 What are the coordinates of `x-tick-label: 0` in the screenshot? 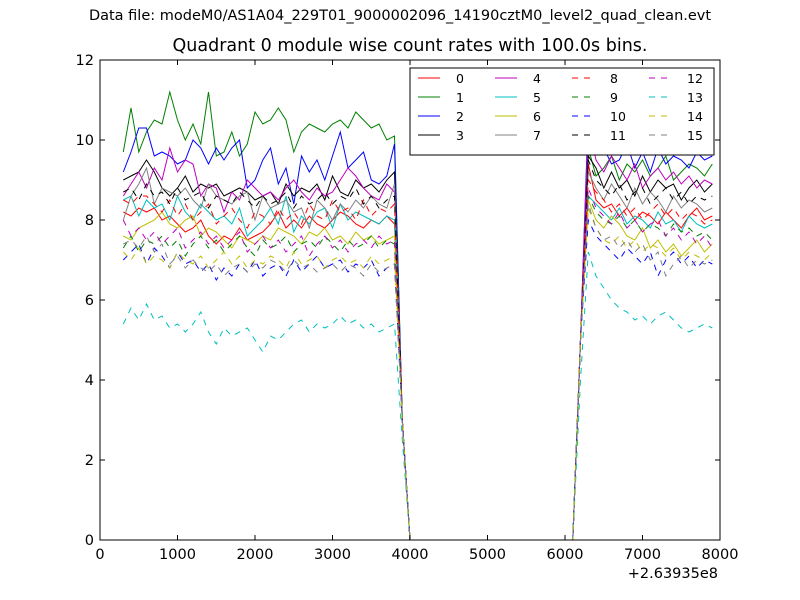 It's located at (99, 555).